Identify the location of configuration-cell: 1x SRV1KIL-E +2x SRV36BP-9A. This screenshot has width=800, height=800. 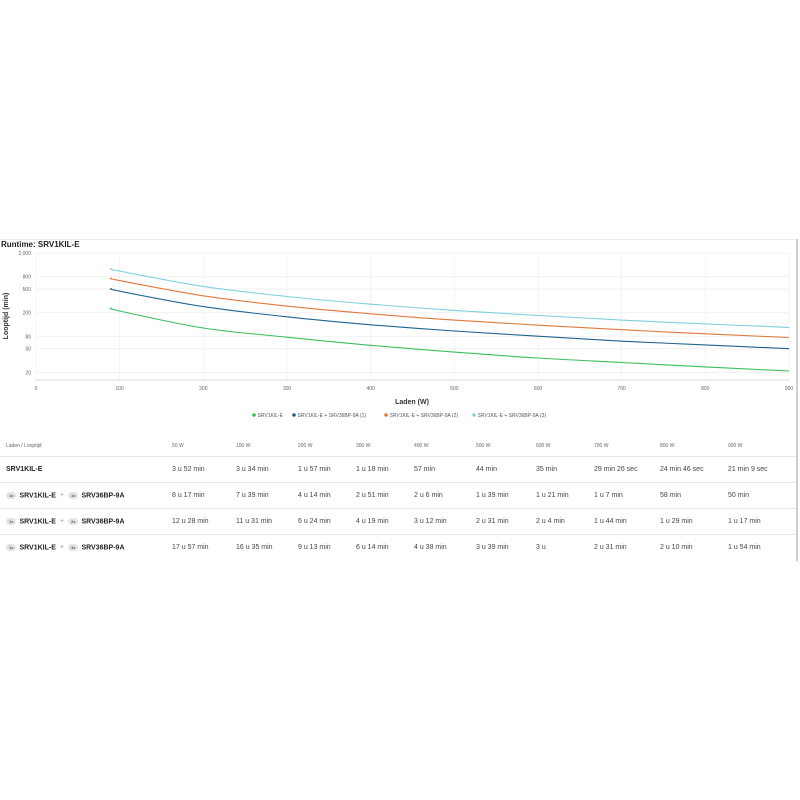
(83, 521).